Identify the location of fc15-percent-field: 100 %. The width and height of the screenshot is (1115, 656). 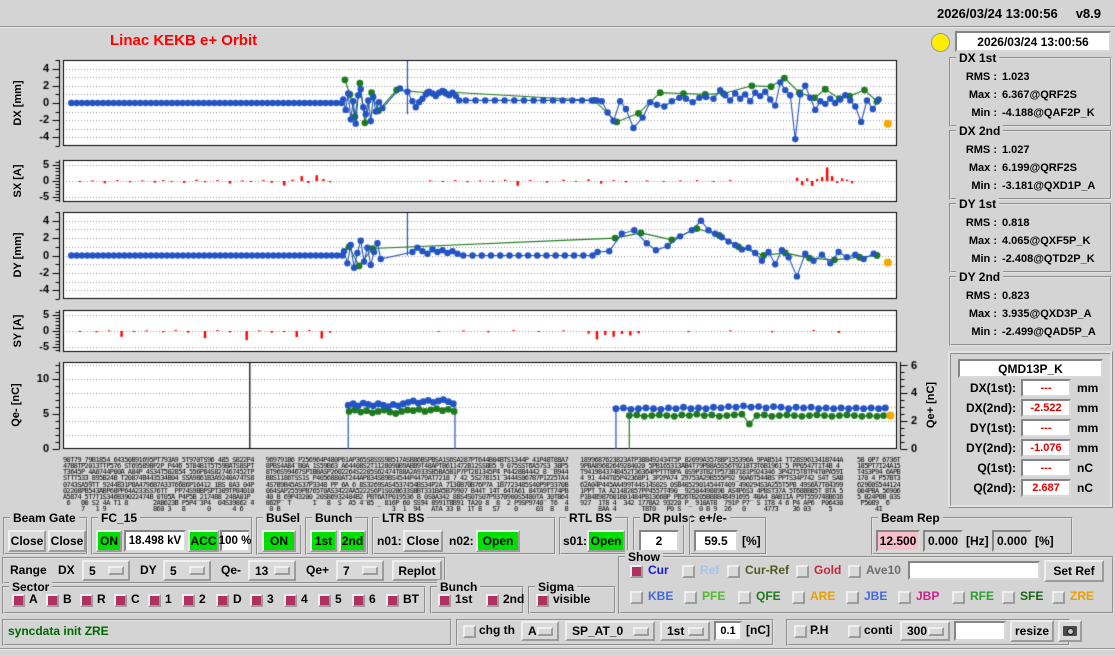
(235, 541).